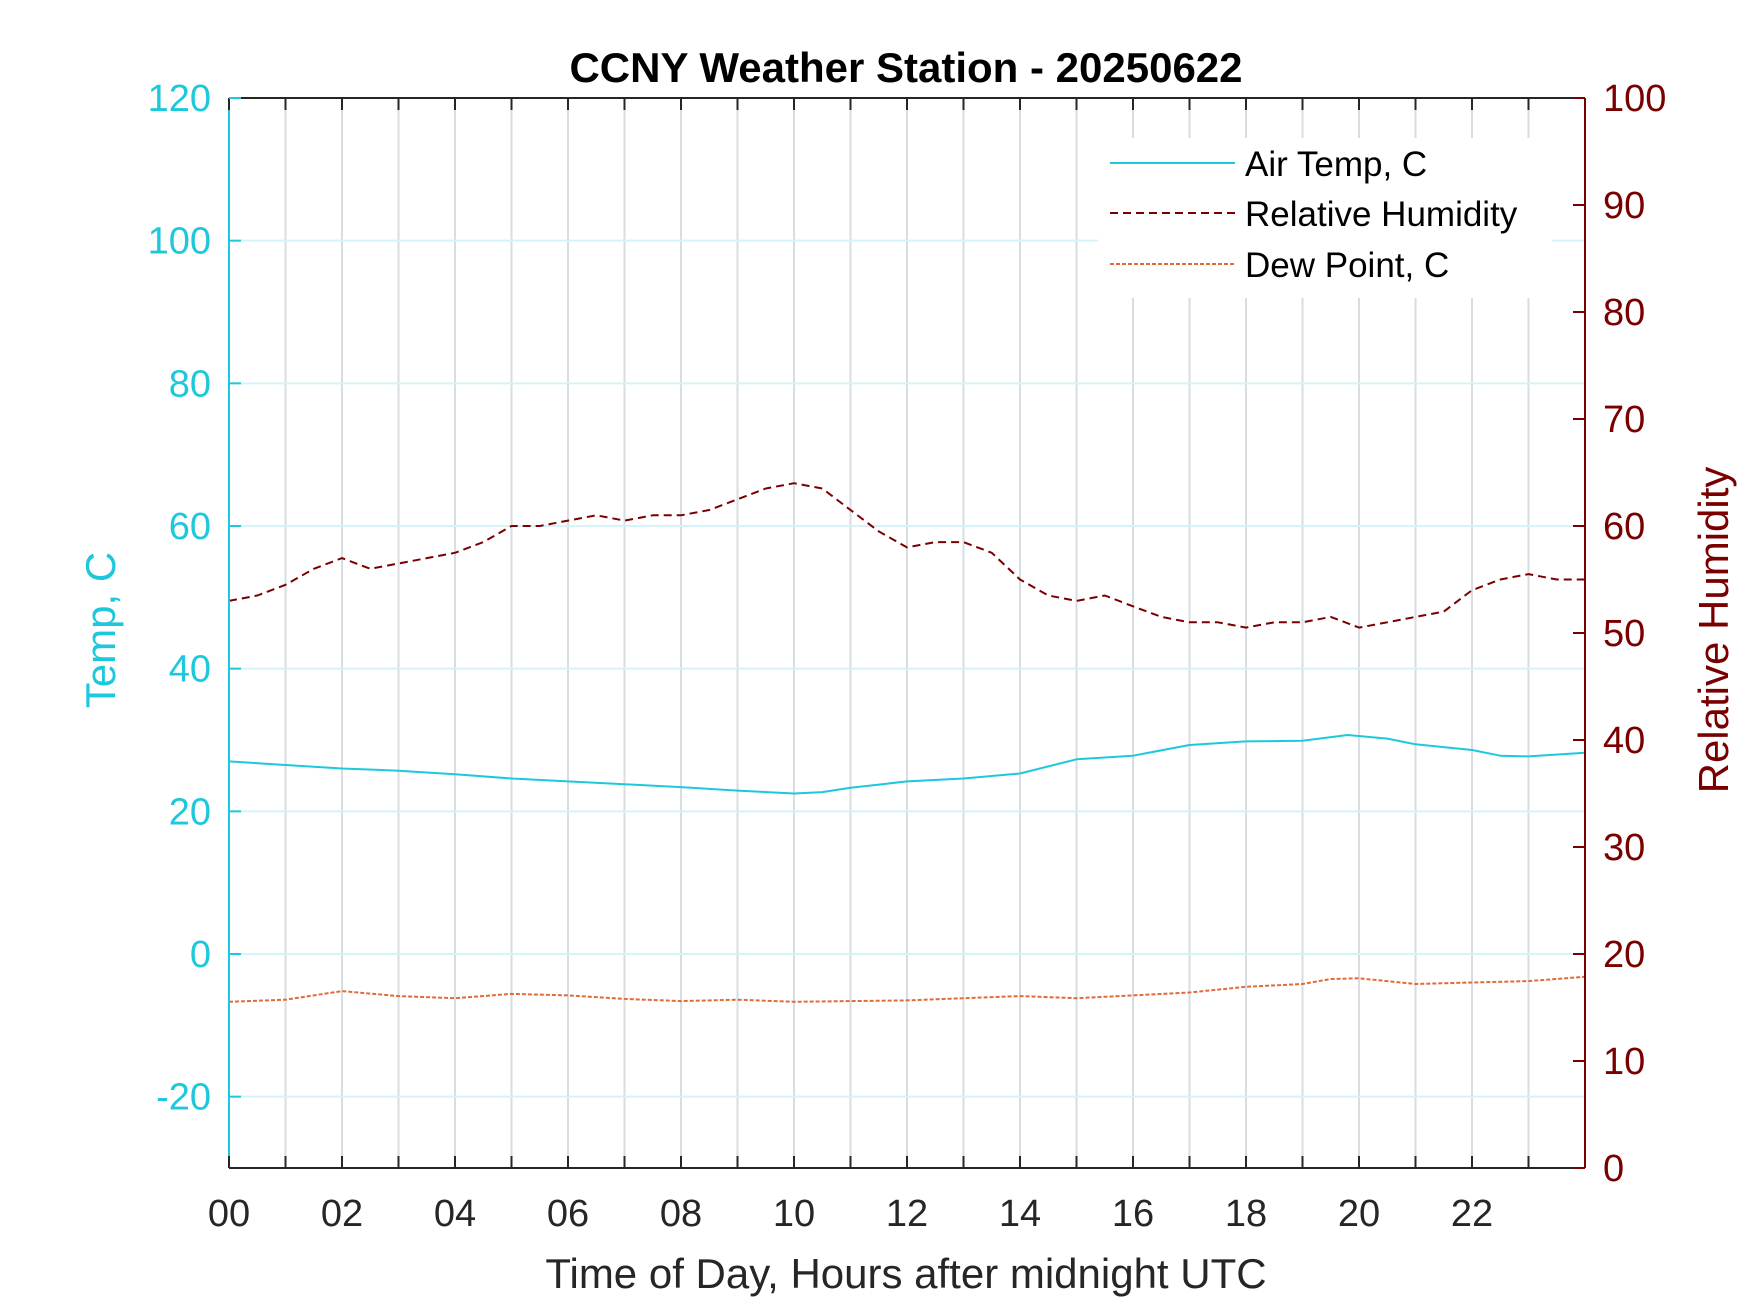 This screenshot has width=1750, height=1313. What do you see at coordinates (907, 764) in the screenshot?
I see `series-air-temp` at bounding box center [907, 764].